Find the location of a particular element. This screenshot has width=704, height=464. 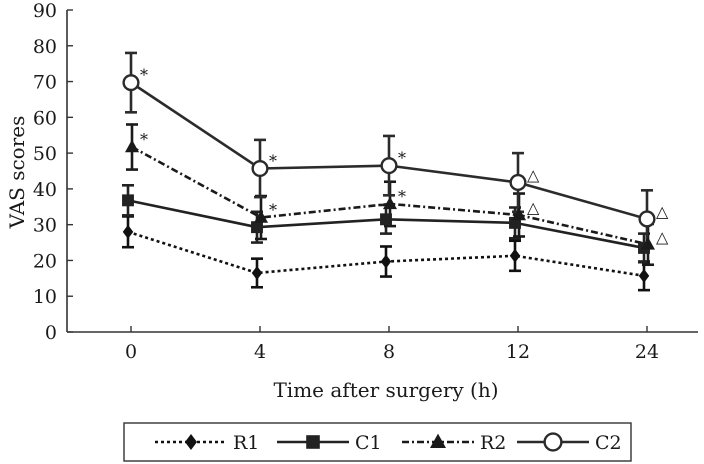

legend-marker-C1 is located at coordinates (313, 442).